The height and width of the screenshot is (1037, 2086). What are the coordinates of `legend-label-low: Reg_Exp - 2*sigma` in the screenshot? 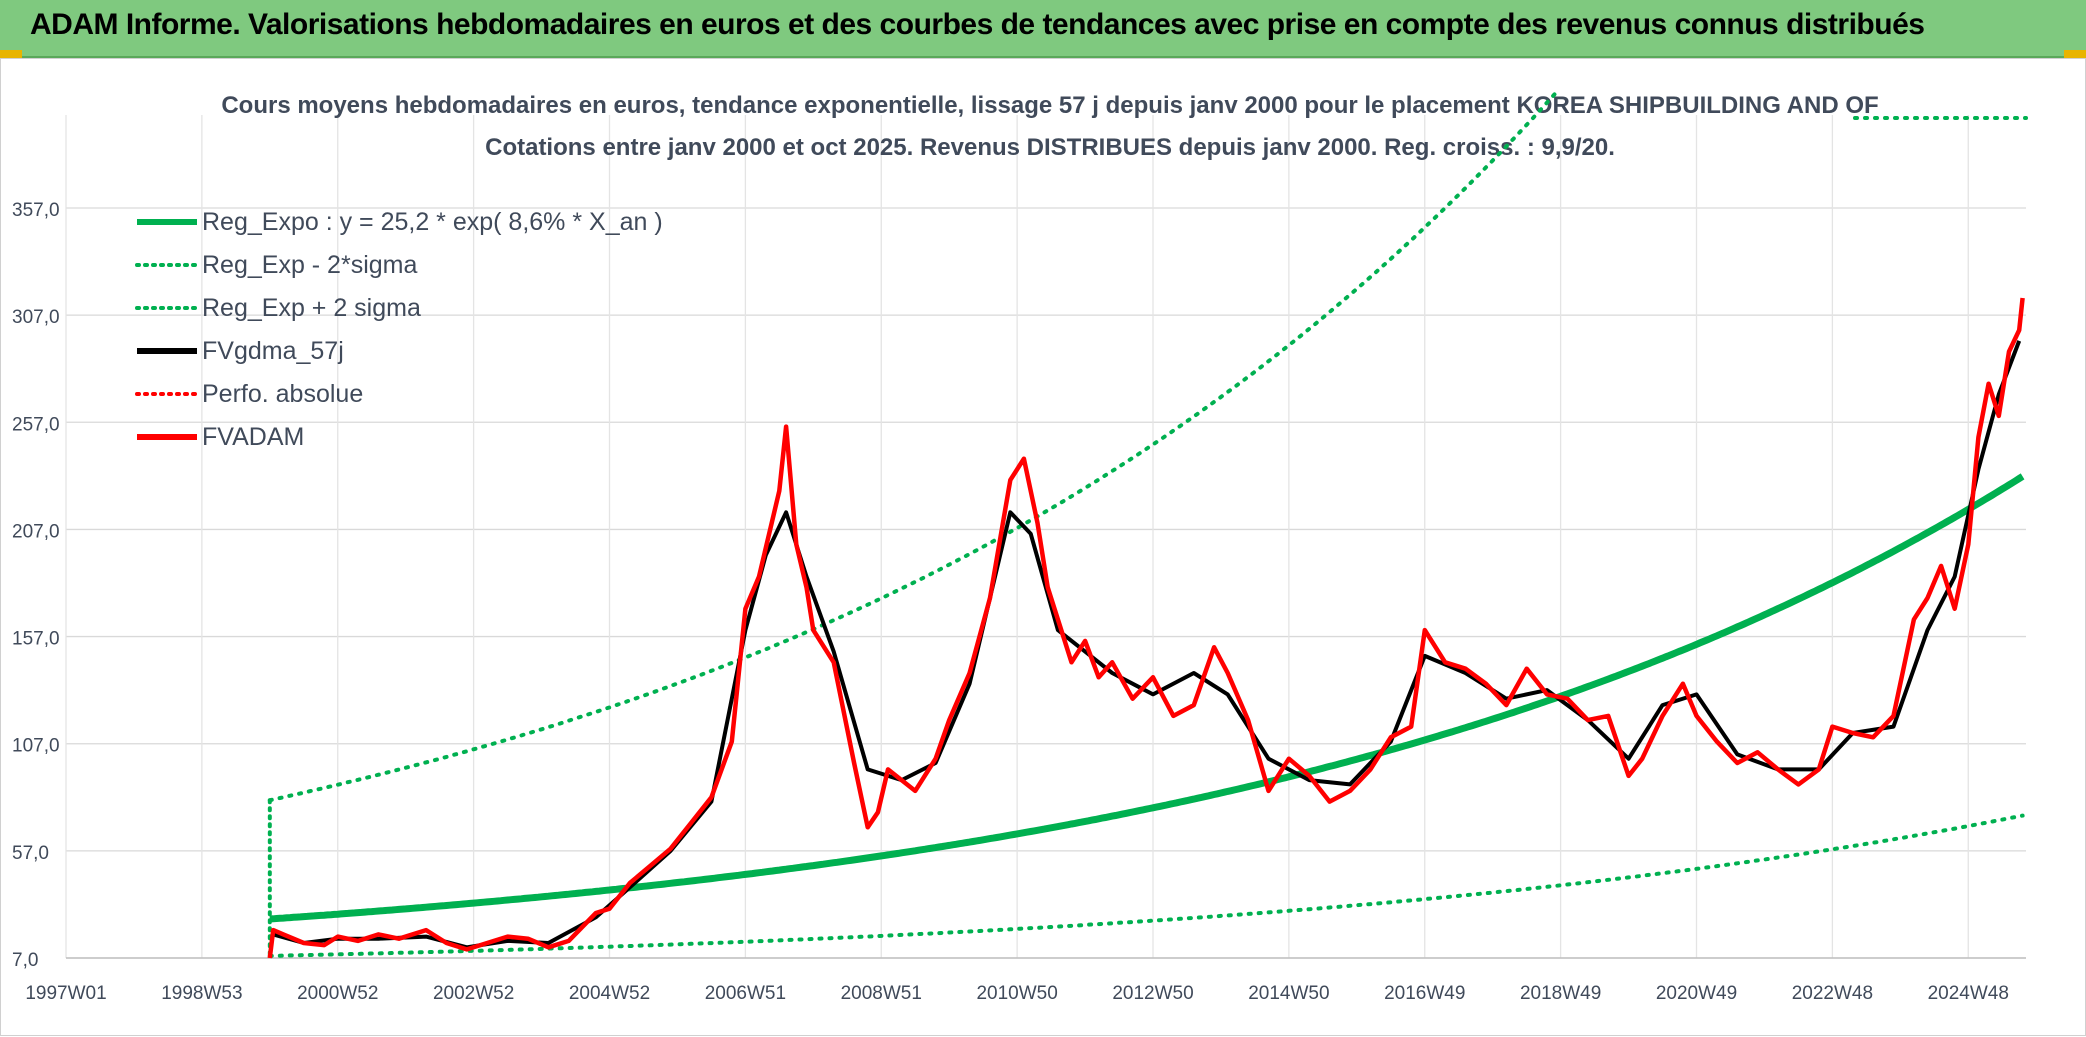 It's located at (309, 265).